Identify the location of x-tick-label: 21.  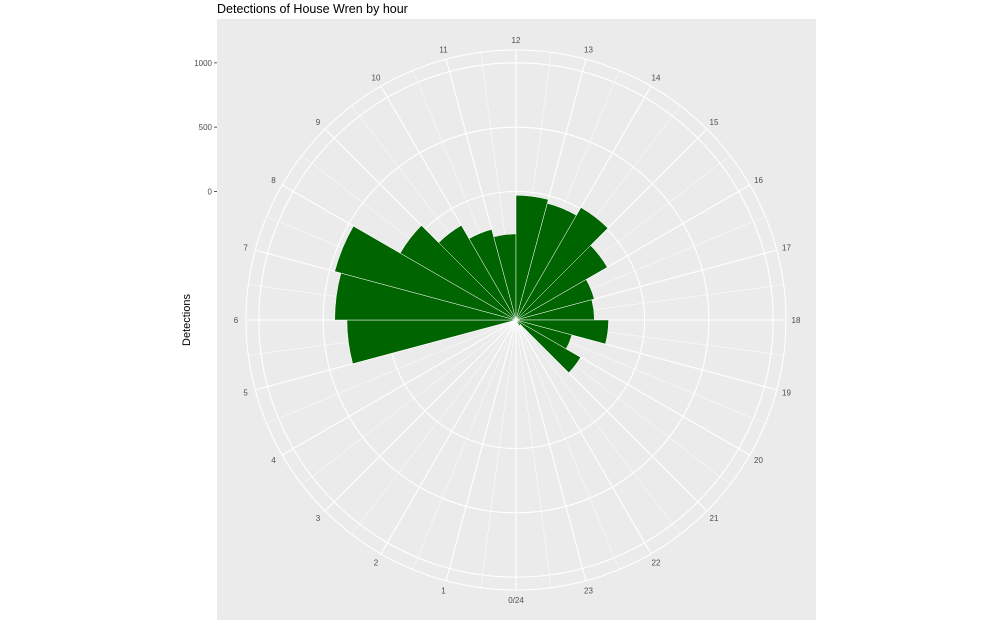
(714, 518).